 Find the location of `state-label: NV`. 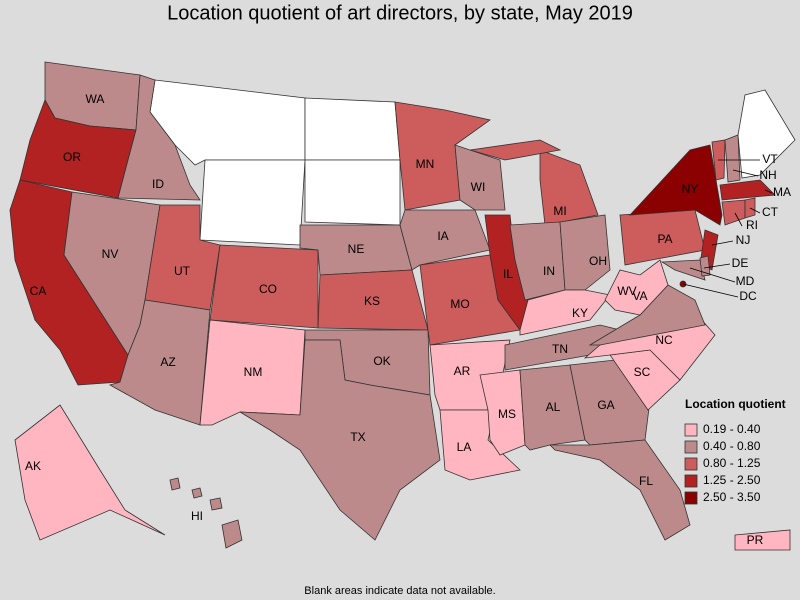

state-label: NV is located at coordinates (110, 254).